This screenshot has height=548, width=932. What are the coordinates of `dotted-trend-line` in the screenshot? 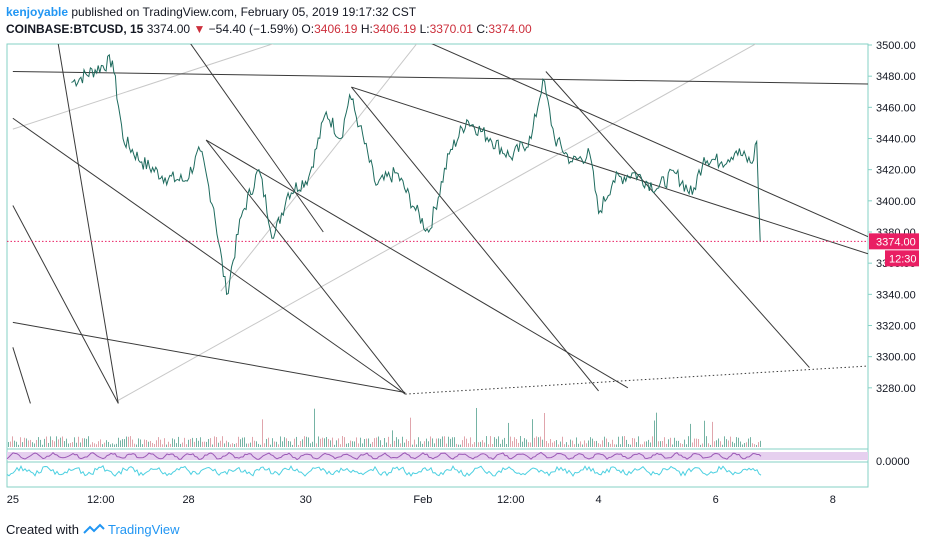 It's located at (636, 380).